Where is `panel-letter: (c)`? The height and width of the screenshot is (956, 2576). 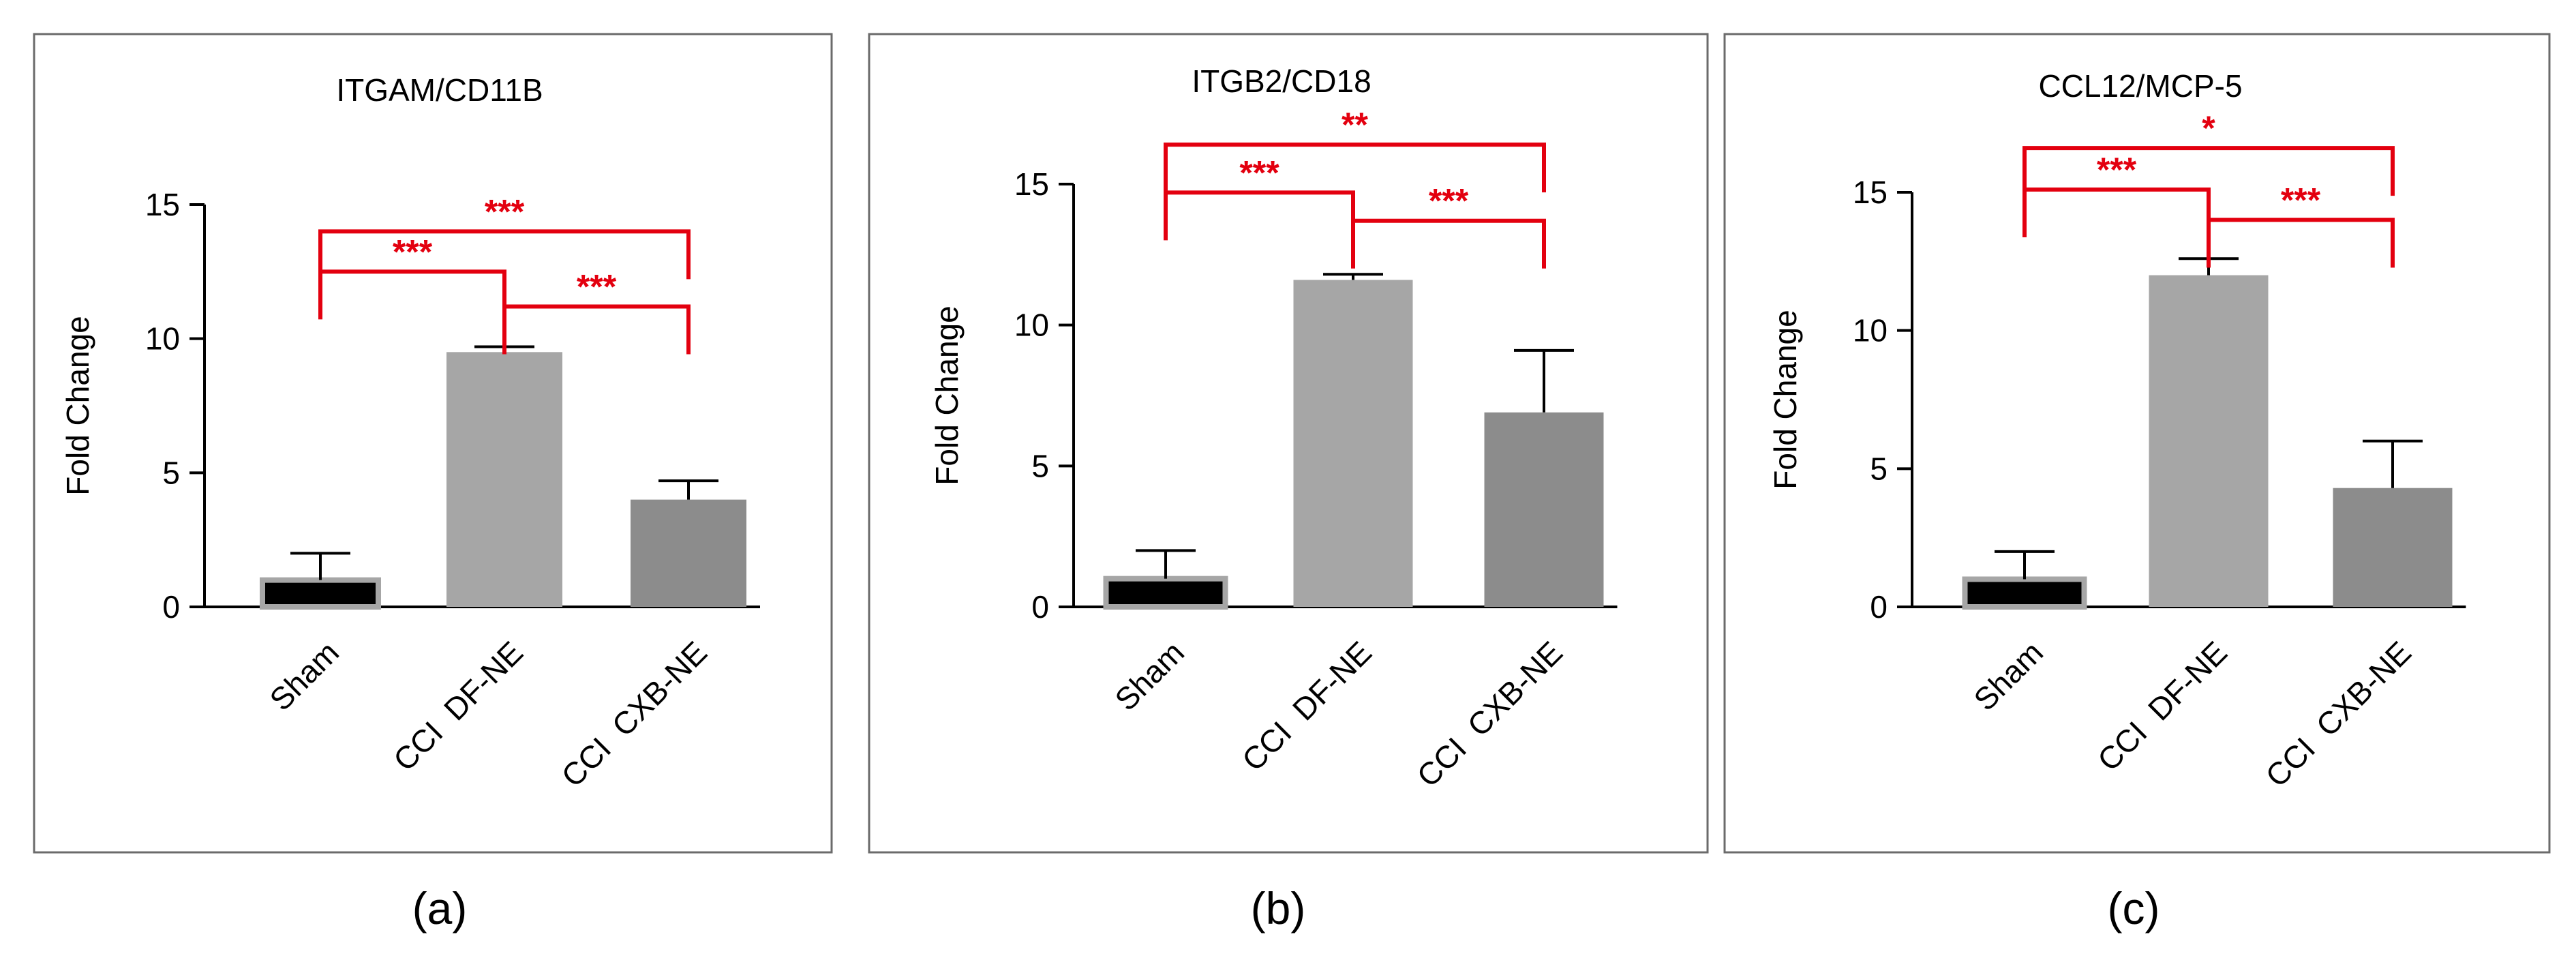 panel-letter: (c) is located at coordinates (2134, 908).